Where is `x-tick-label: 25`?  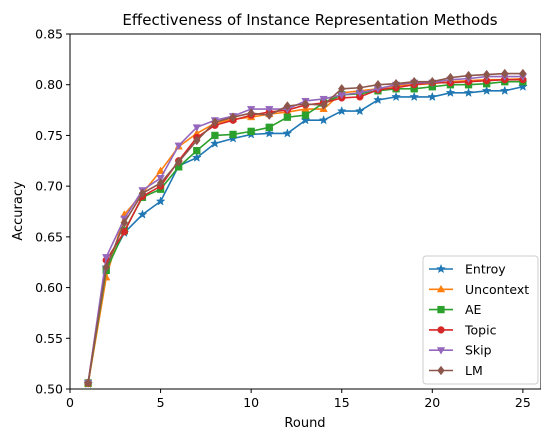
x-tick-label: 25 is located at coordinates (523, 402).